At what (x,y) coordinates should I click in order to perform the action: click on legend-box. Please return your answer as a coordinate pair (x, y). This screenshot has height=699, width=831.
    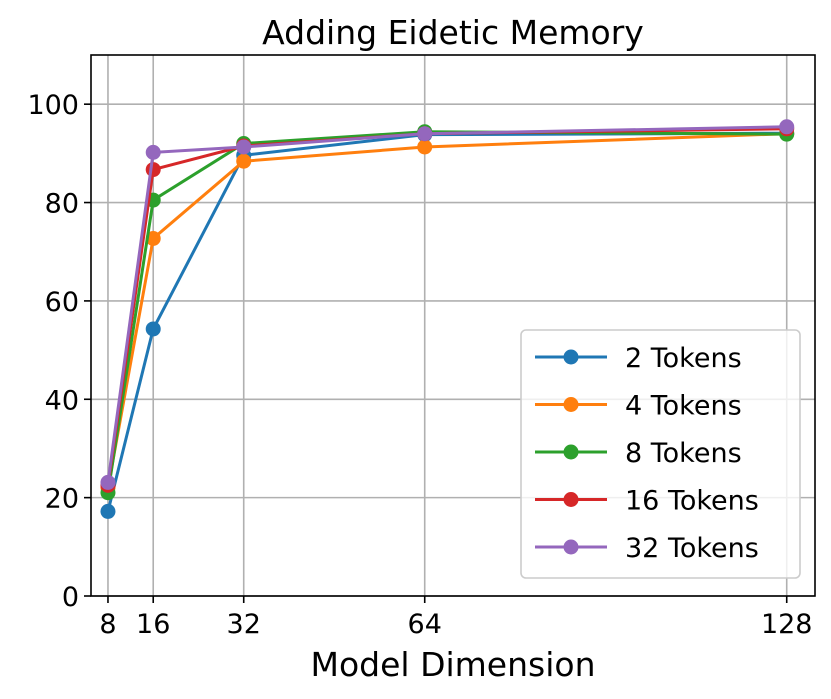
    Looking at the image, I should click on (660, 454).